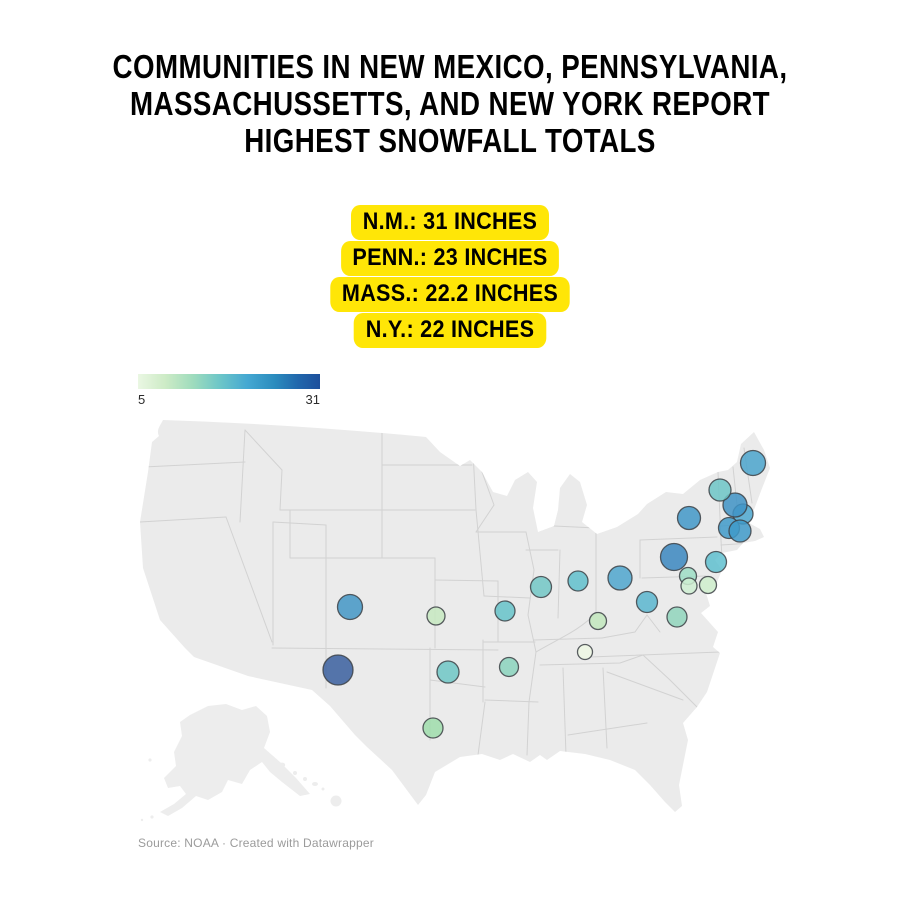  What do you see at coordinates (720, 490) in the screenshot?
I see `snowfall-point-vermont` at bounding box center [720, 490].